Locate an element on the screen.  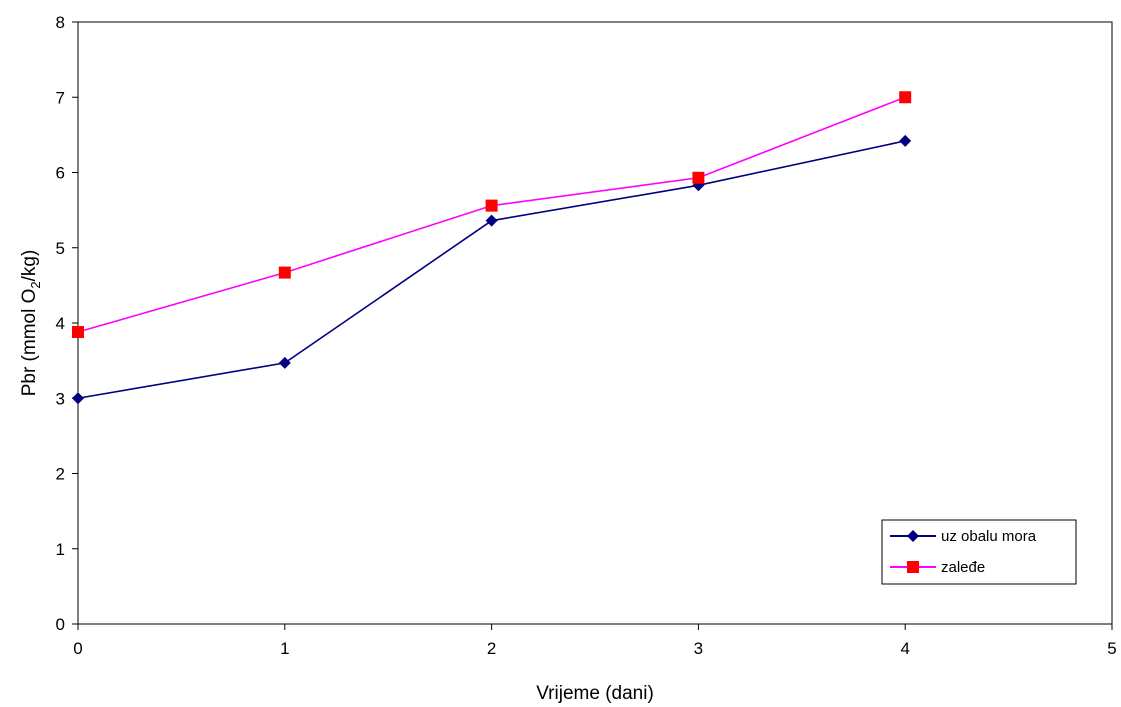
y-tick-label: 2 is located at coordinates (60, 474).